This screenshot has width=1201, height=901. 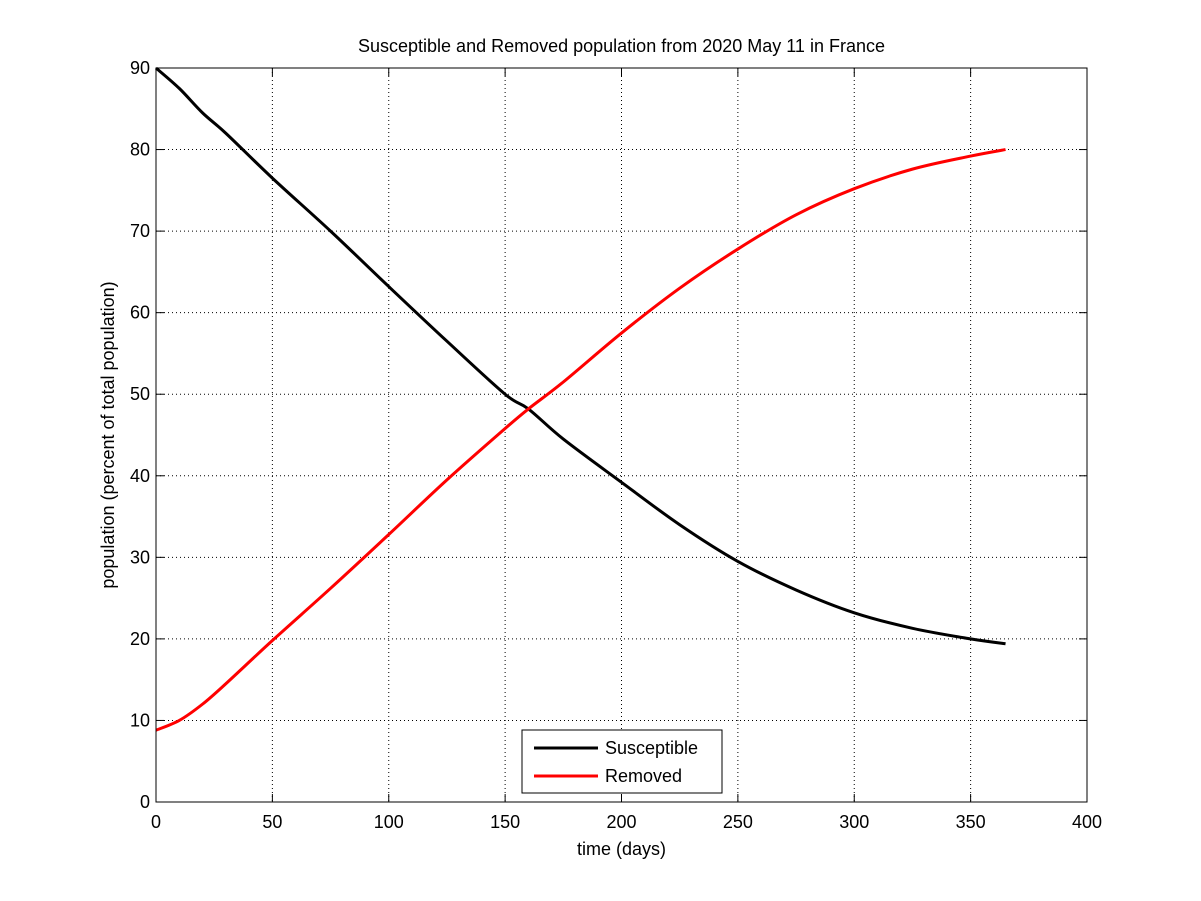 I want to click on x-tick-label: 50, so click(x=272, y=822).